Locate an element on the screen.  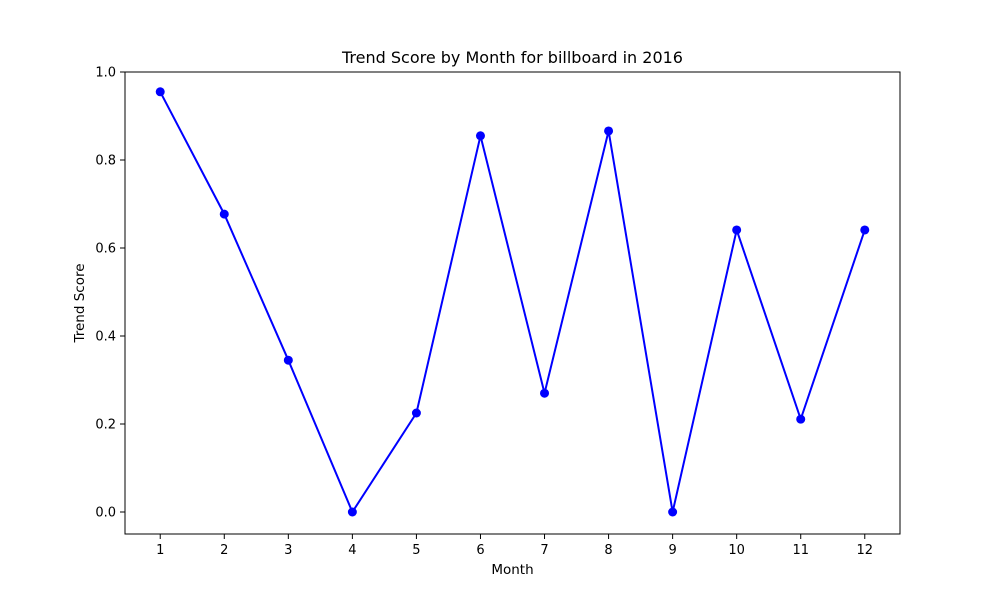
y-tick-label: 0.8 is located at coordinates (105, 161).